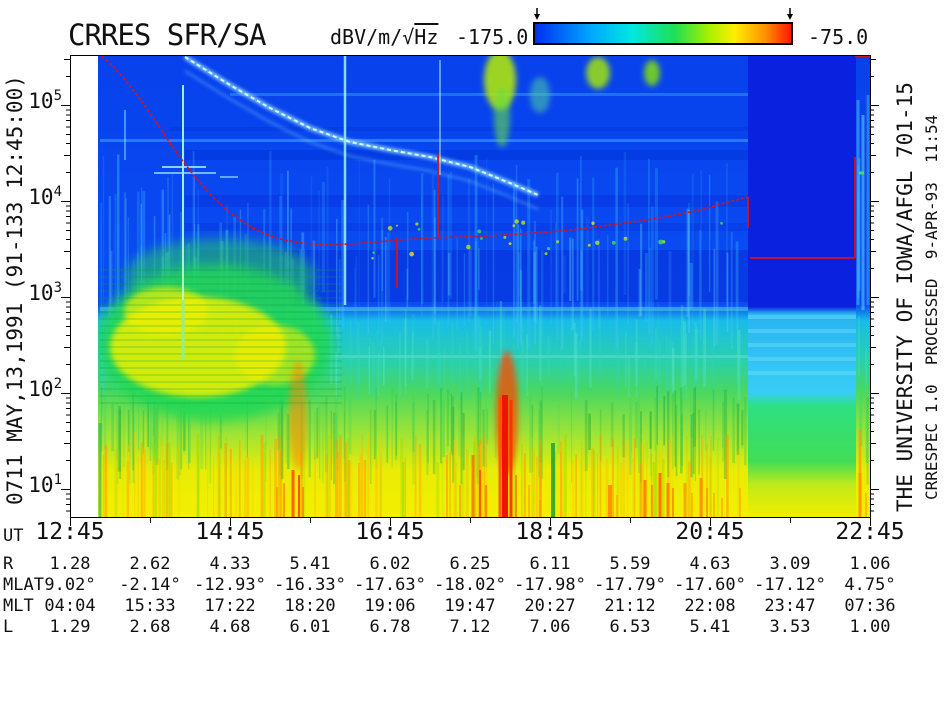 Image resolution: width=945 pixels, height=720 pixels. What do you see at coordinates (230, 564) in the screenshot?
I see `table-cell: 4.33` at bounding box center [230, 564].